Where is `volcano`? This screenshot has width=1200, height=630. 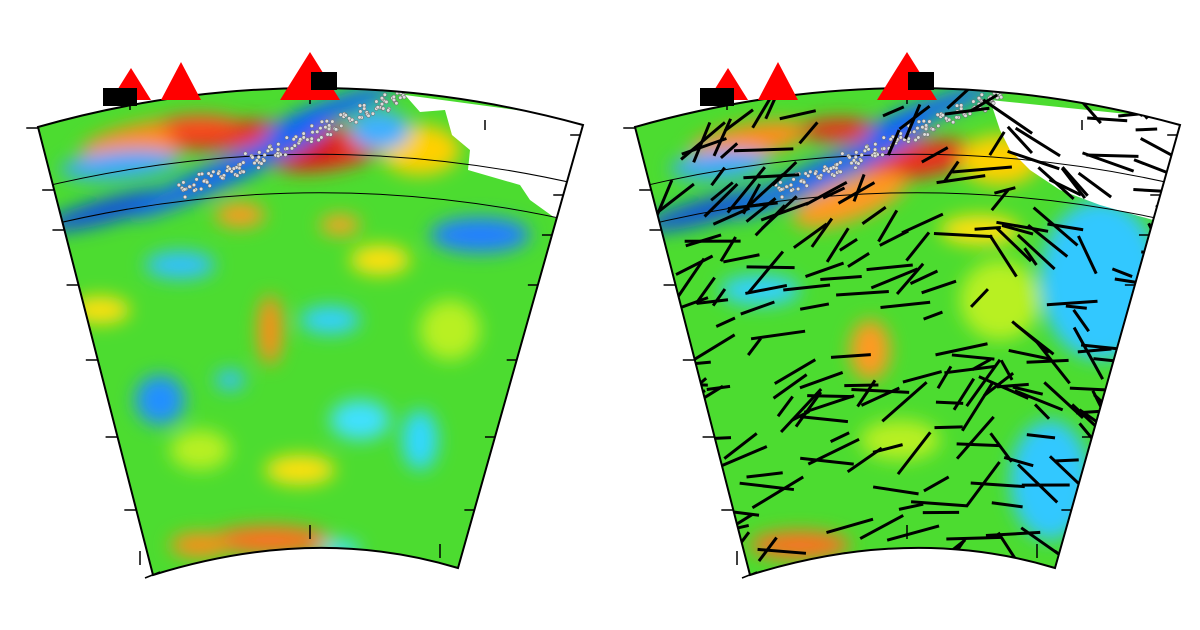
volcano is located at coordinates (181, 81).